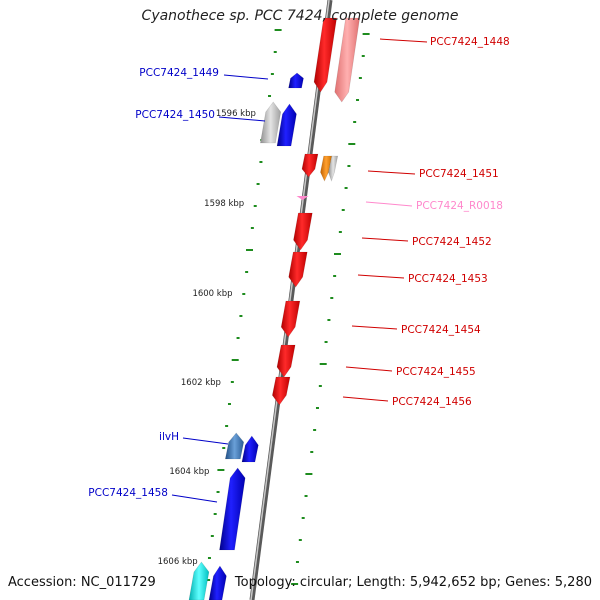  I want to click on forward-gene-label: PCC7424_1458, so click(128, 493).